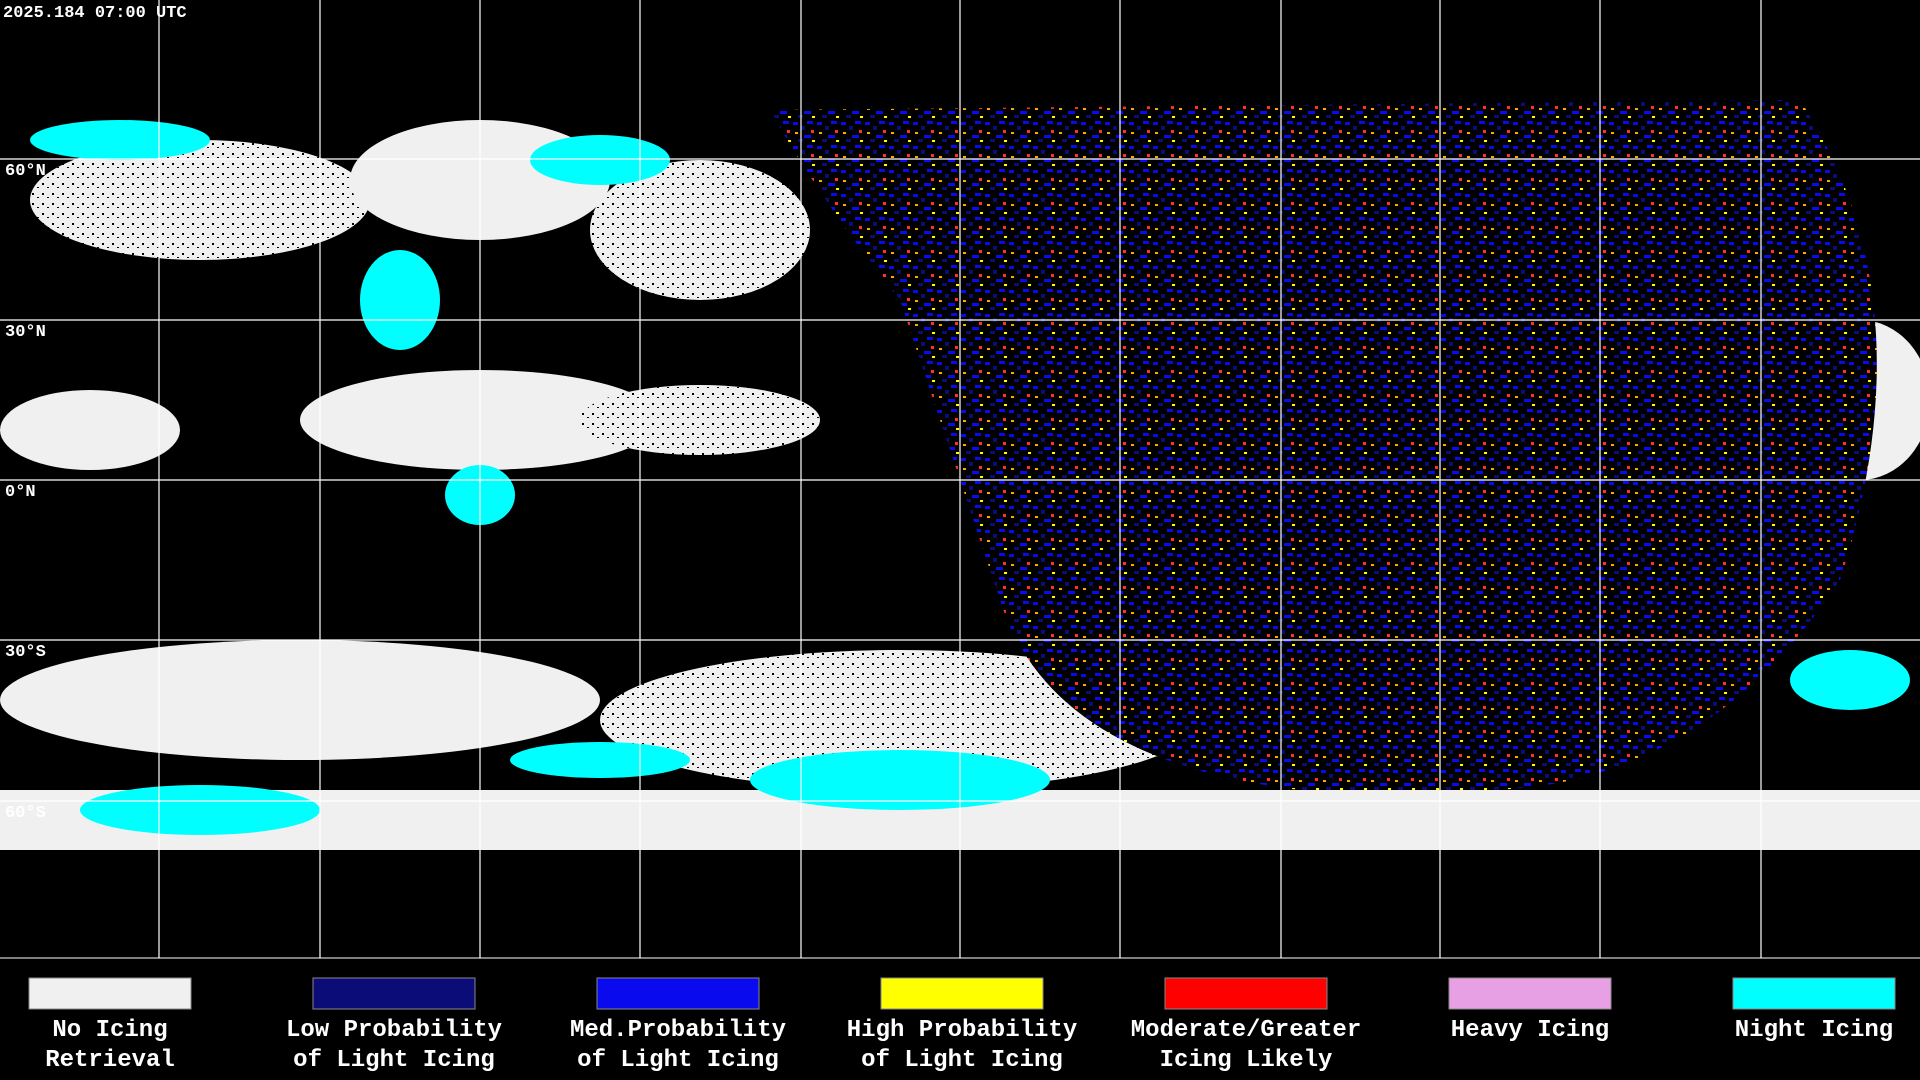 The height and width of the screenshot is (1080, 1920). I want to click on legend-label: Icing Likely, so click(1246, 1060).